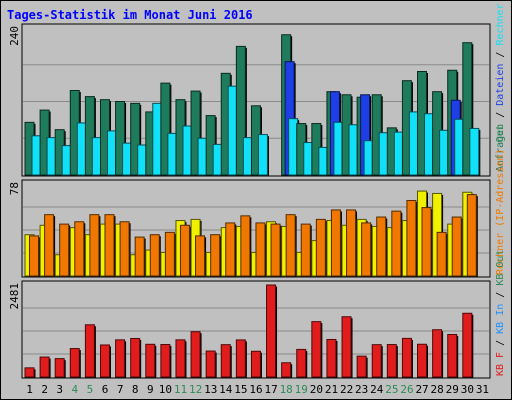 This screenshot has width=512, height=404. I want to click on right-label-bottom-part: KB F, so click(500, 364).